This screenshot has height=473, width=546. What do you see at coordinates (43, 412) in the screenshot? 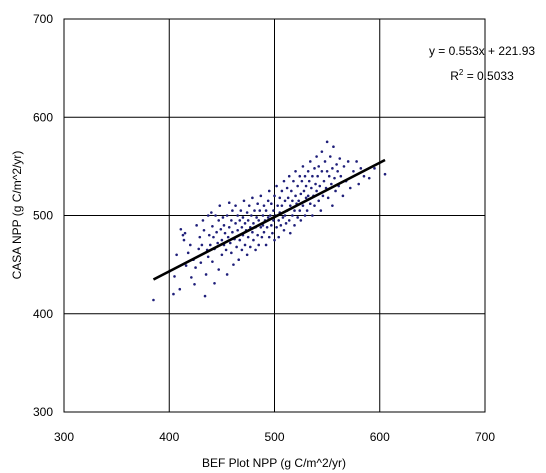
I see `y-tick-label: 300` at bounding box center [43, 412].